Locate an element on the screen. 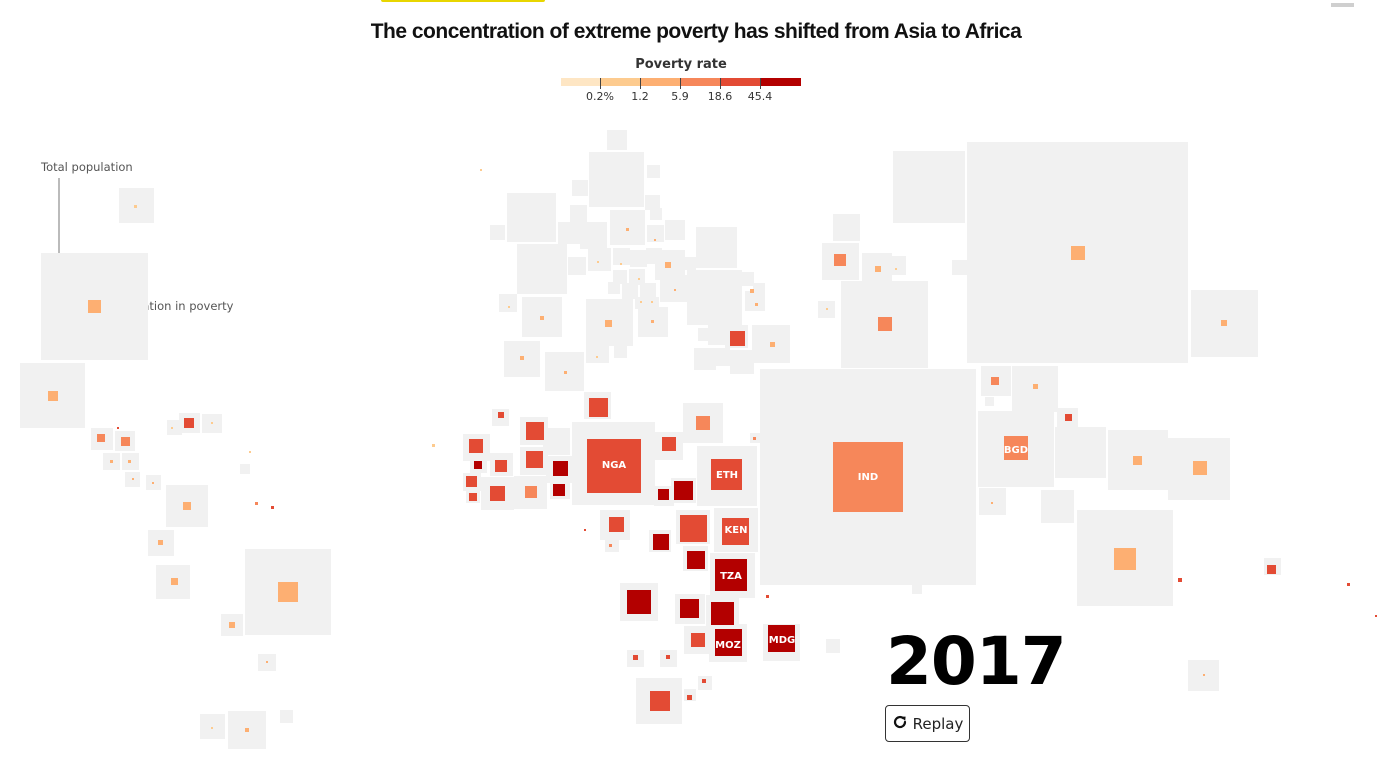  country-label-eth: ETH is located at coordinates (727, 475).